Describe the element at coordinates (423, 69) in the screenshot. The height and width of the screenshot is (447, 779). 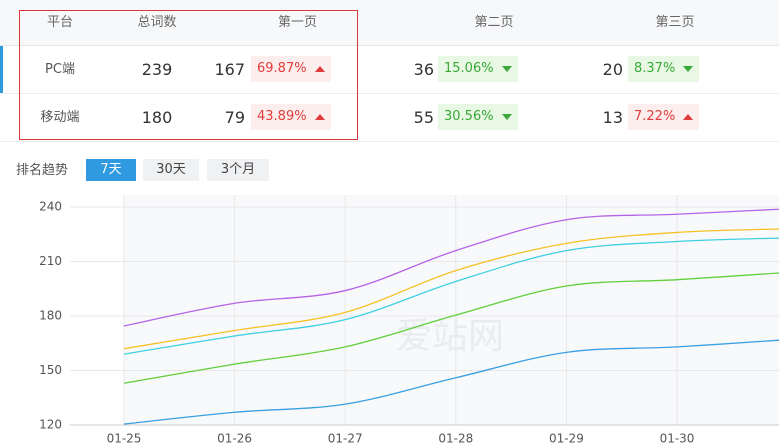
I see `page-count: 36` at that location.